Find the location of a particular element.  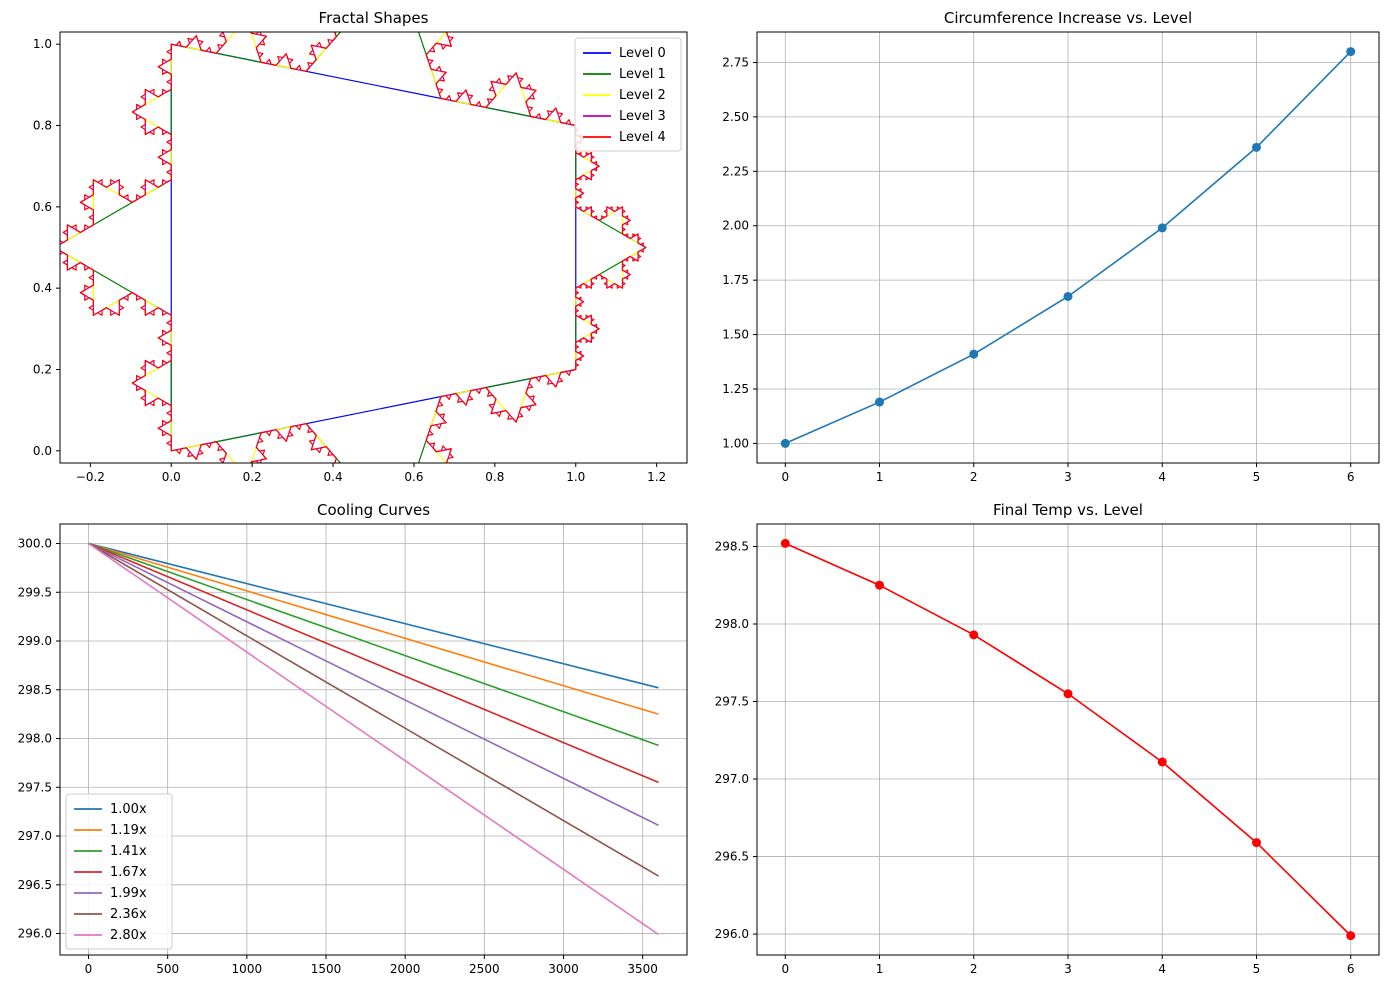

legend-label-1-41x: 1.41x is located at coordinates (128, 851).